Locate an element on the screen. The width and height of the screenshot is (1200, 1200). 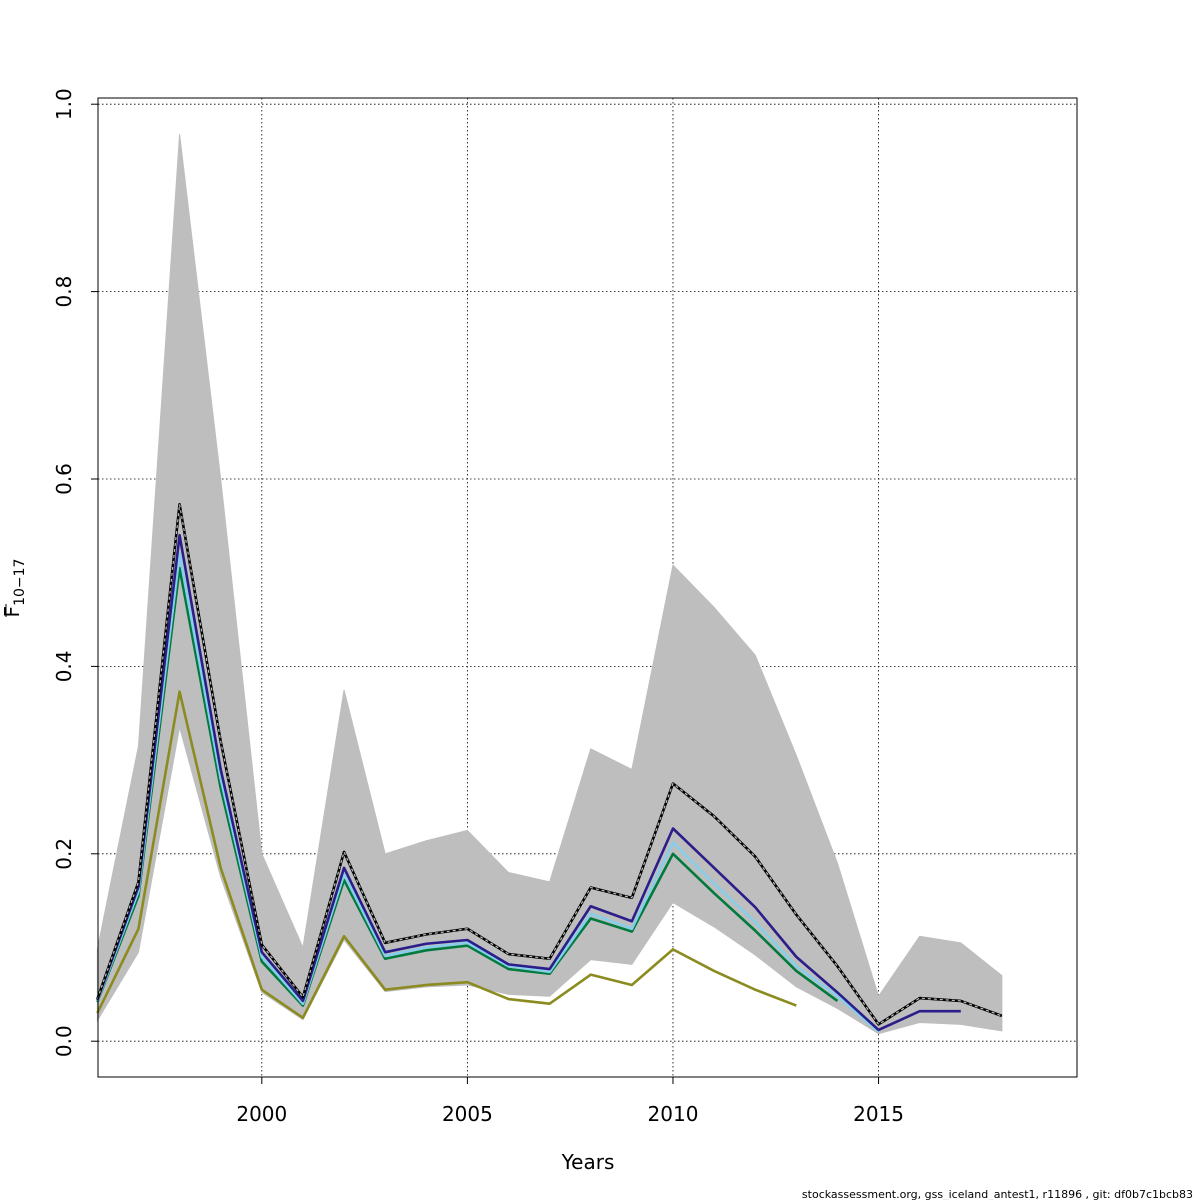
y-axis-title-subscript: 10−17 is located at coordinates (20, 582).